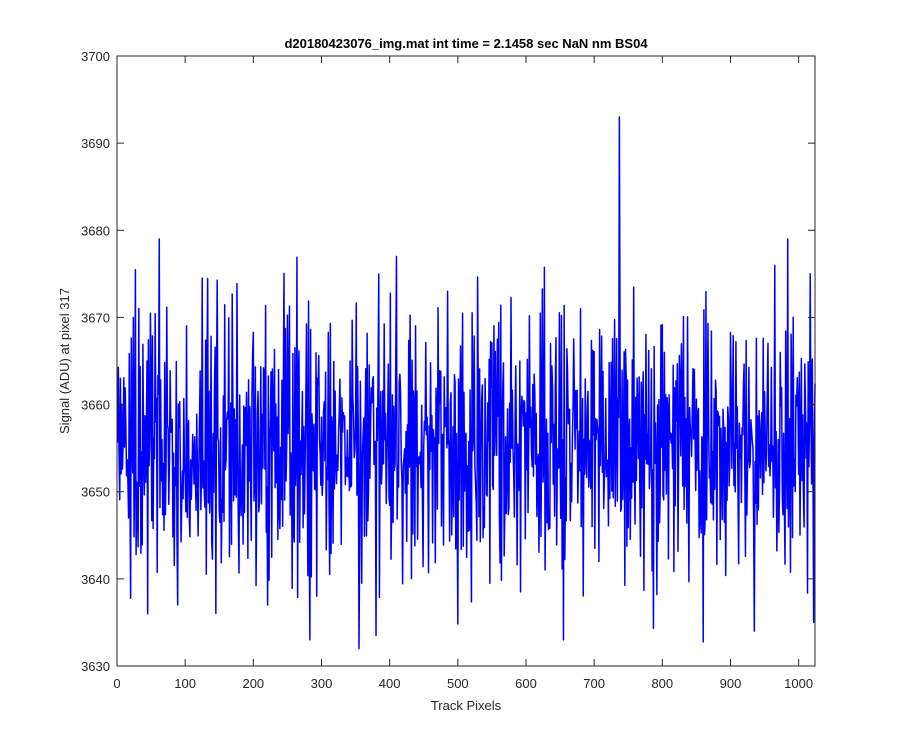 Image resolution: width=900 pixels, height=750 pixels. Describe the element at coordinates (322, 683) in the screenshot. I see `x-tick-label: 300` at that location.